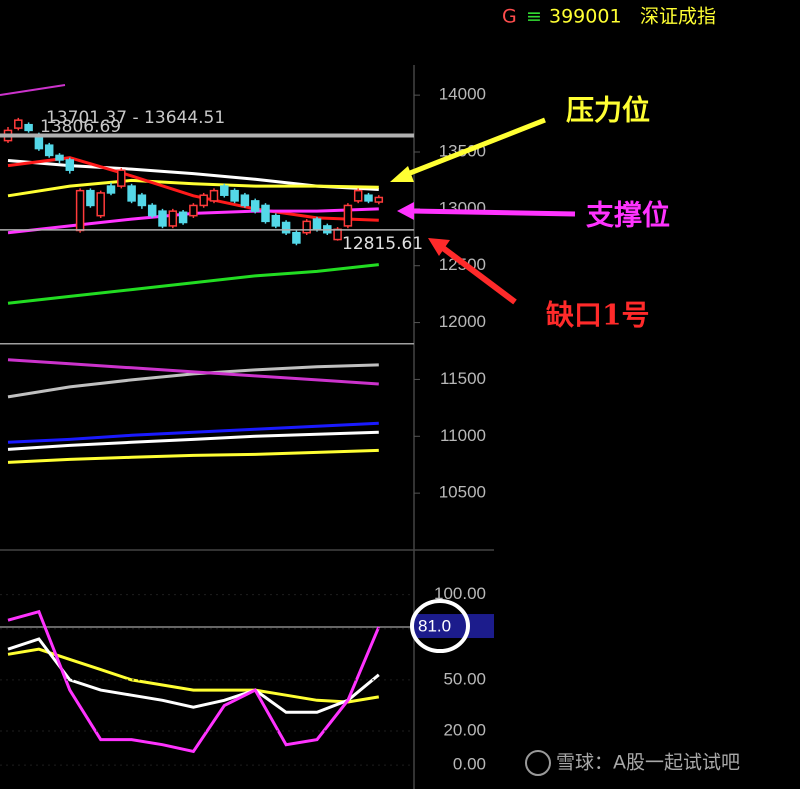 The image size is (800, 789). What do you see at coordinates (469, 764) in the screenshot?
I see `y-tick-label: 0.00` at bounding box center [469, 764].